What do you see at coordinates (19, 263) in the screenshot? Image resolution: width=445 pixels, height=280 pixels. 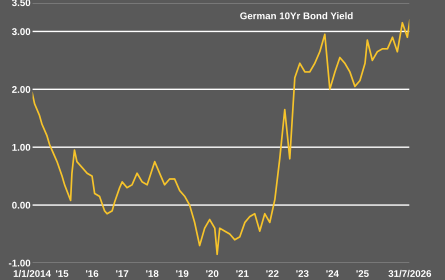 I see `y-tick-label: -1.00` at bounding box center [19, 263].